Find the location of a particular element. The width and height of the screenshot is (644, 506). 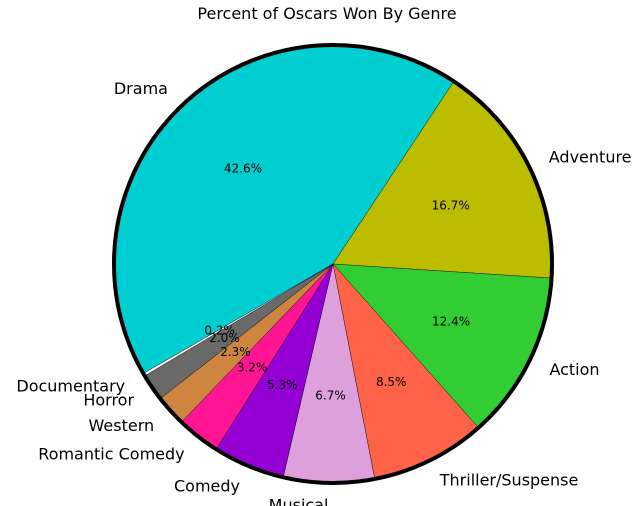

category-label-action: Action is located at coordinates (574, 369).